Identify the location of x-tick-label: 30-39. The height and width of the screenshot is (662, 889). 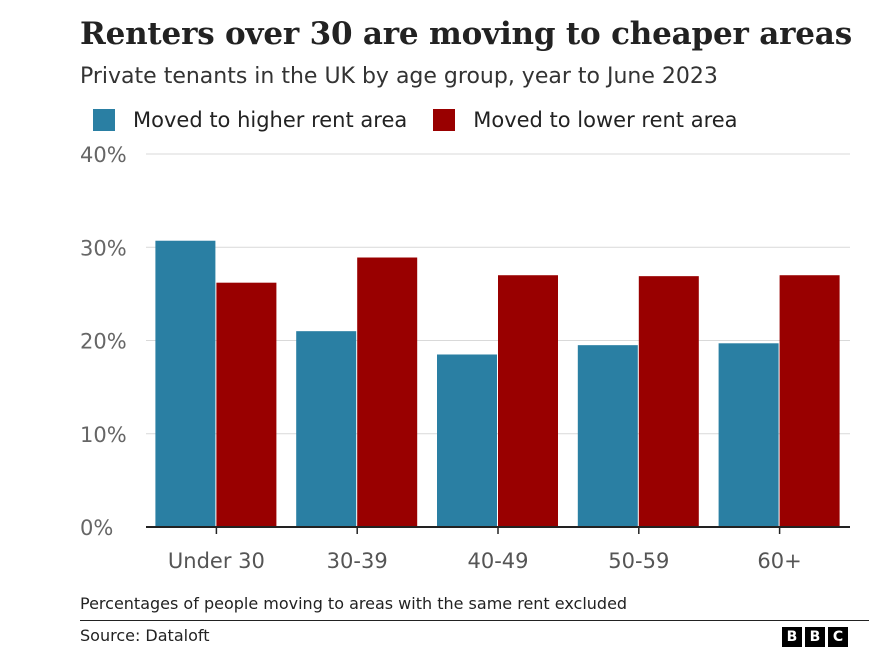
(357, 561).